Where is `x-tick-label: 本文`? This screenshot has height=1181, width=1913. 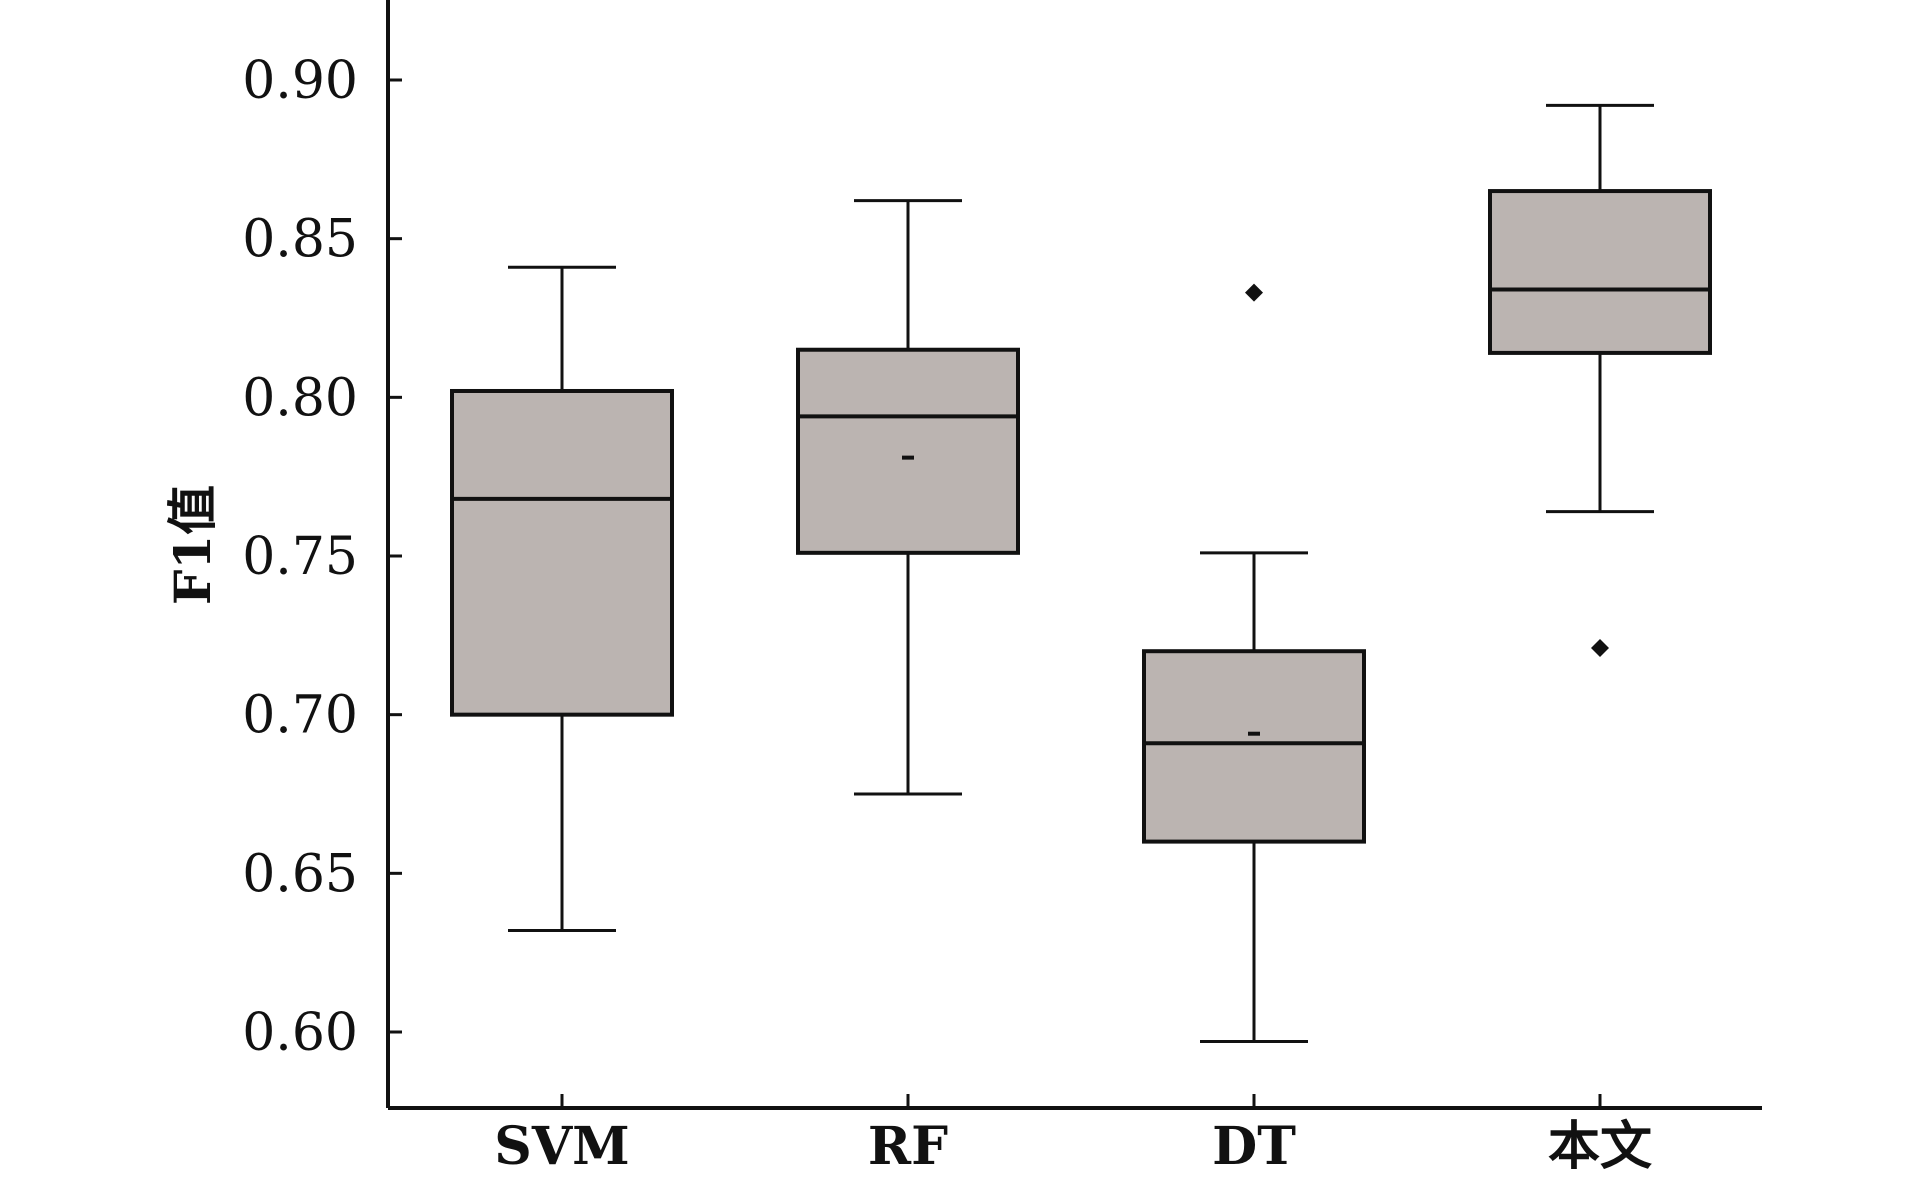
x-tick-label: 本文 is located at coordinates (1600, 1146).